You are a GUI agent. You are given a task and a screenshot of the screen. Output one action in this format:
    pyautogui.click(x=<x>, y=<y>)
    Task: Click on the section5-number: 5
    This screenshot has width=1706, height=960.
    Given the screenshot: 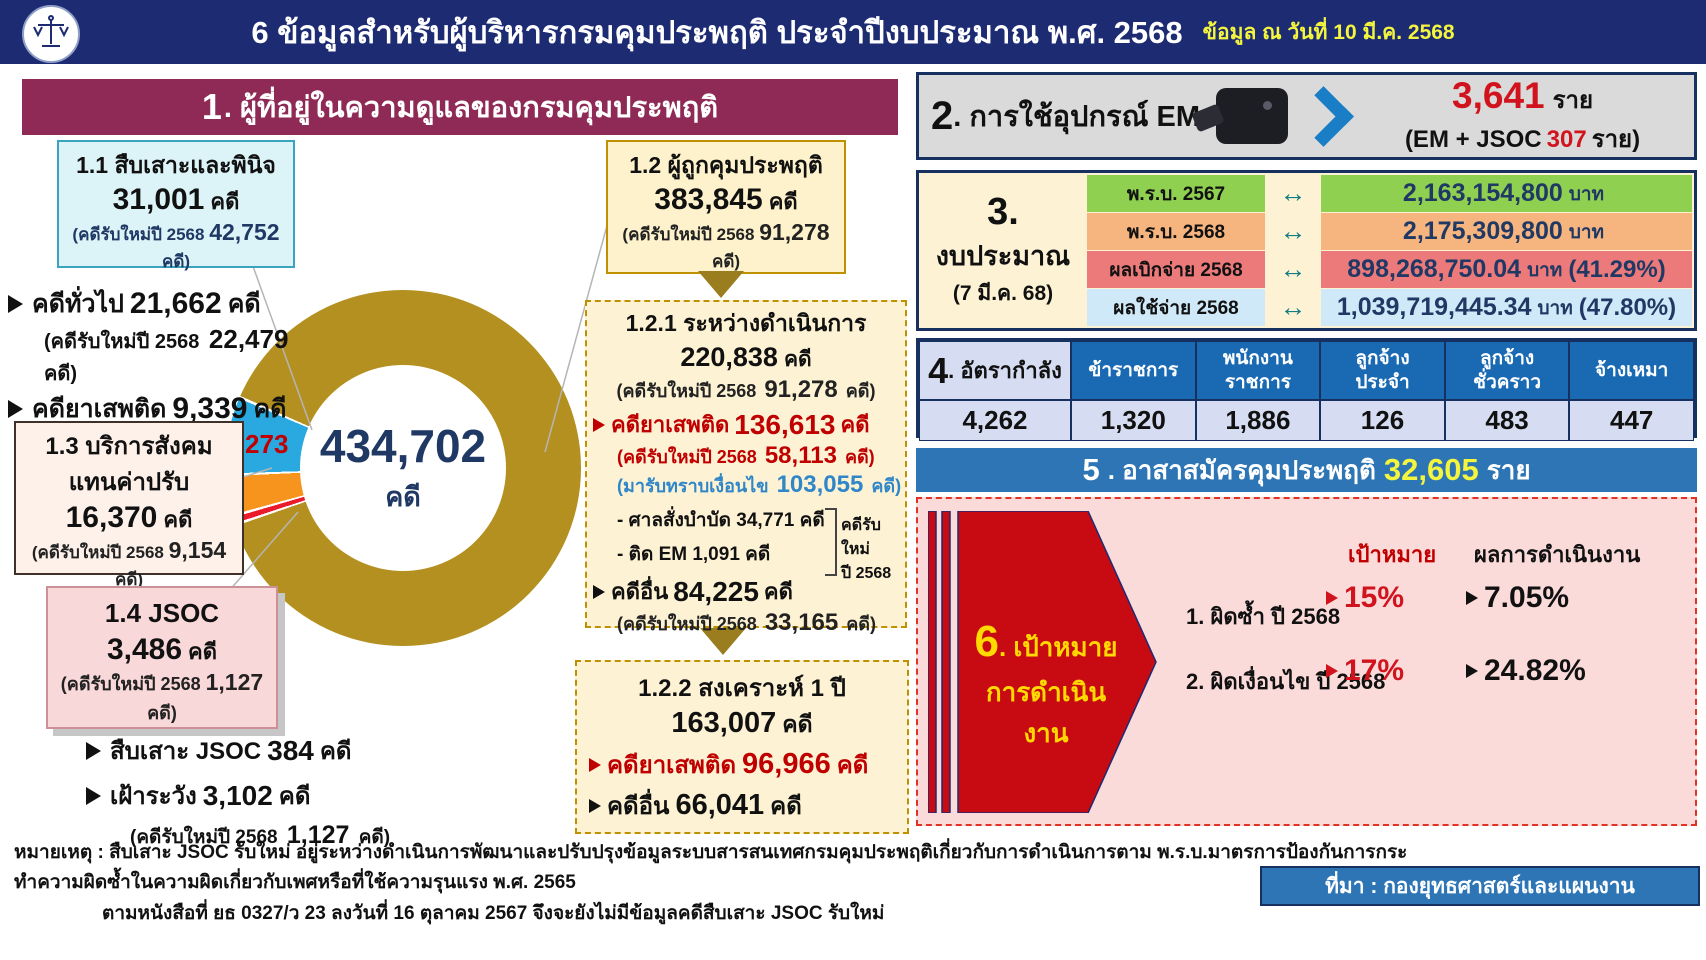 What is the action you would take?
    pyautogui.click(x=1091, y=469)
    